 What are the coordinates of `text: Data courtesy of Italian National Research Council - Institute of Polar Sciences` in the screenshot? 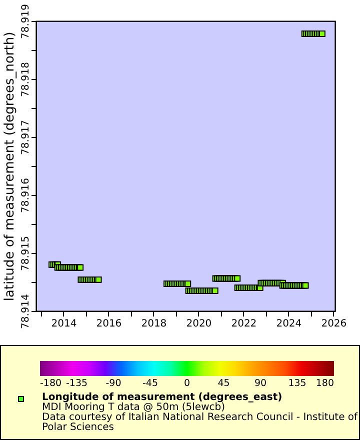 It's located at (200, 422).